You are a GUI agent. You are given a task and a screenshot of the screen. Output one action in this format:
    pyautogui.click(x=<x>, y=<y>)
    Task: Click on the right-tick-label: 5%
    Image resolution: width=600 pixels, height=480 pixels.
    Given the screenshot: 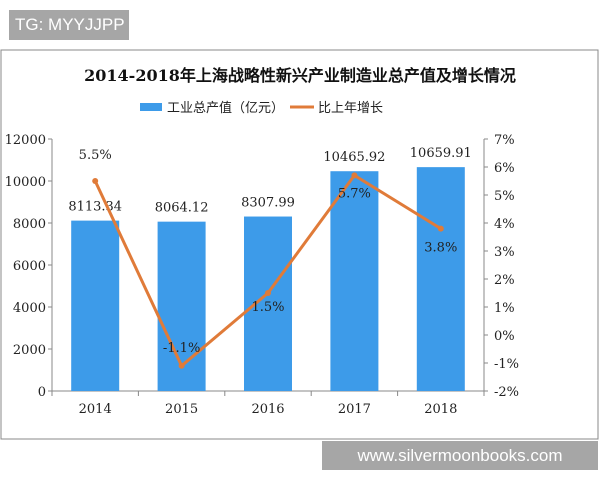 What is the action you would take?
    pyautogui.click(x=504, y=196)
    